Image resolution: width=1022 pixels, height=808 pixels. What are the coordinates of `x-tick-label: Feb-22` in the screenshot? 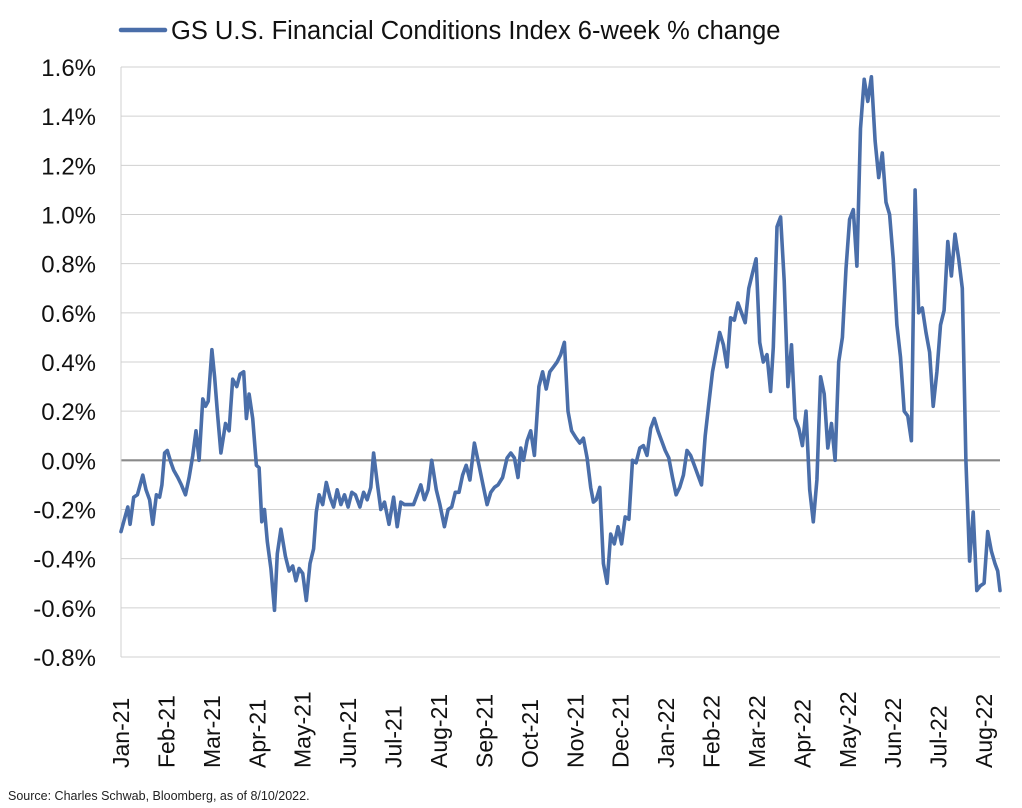 It's located at (712, 731).